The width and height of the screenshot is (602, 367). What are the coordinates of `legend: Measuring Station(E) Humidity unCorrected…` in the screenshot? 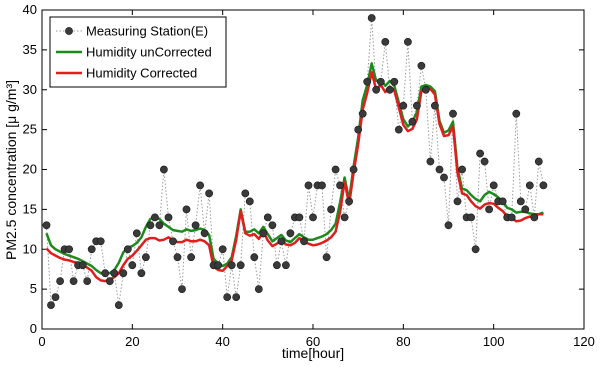 It's located at (138, 52).